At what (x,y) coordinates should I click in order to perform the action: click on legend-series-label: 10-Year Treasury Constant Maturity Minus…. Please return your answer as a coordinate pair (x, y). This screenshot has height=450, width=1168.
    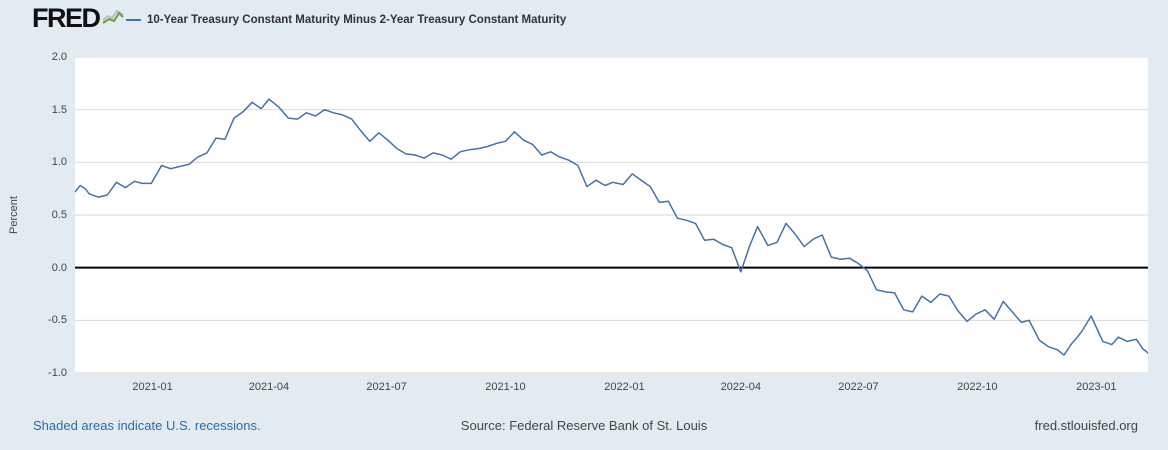
    Looking at the image, I should click on (357, 20).